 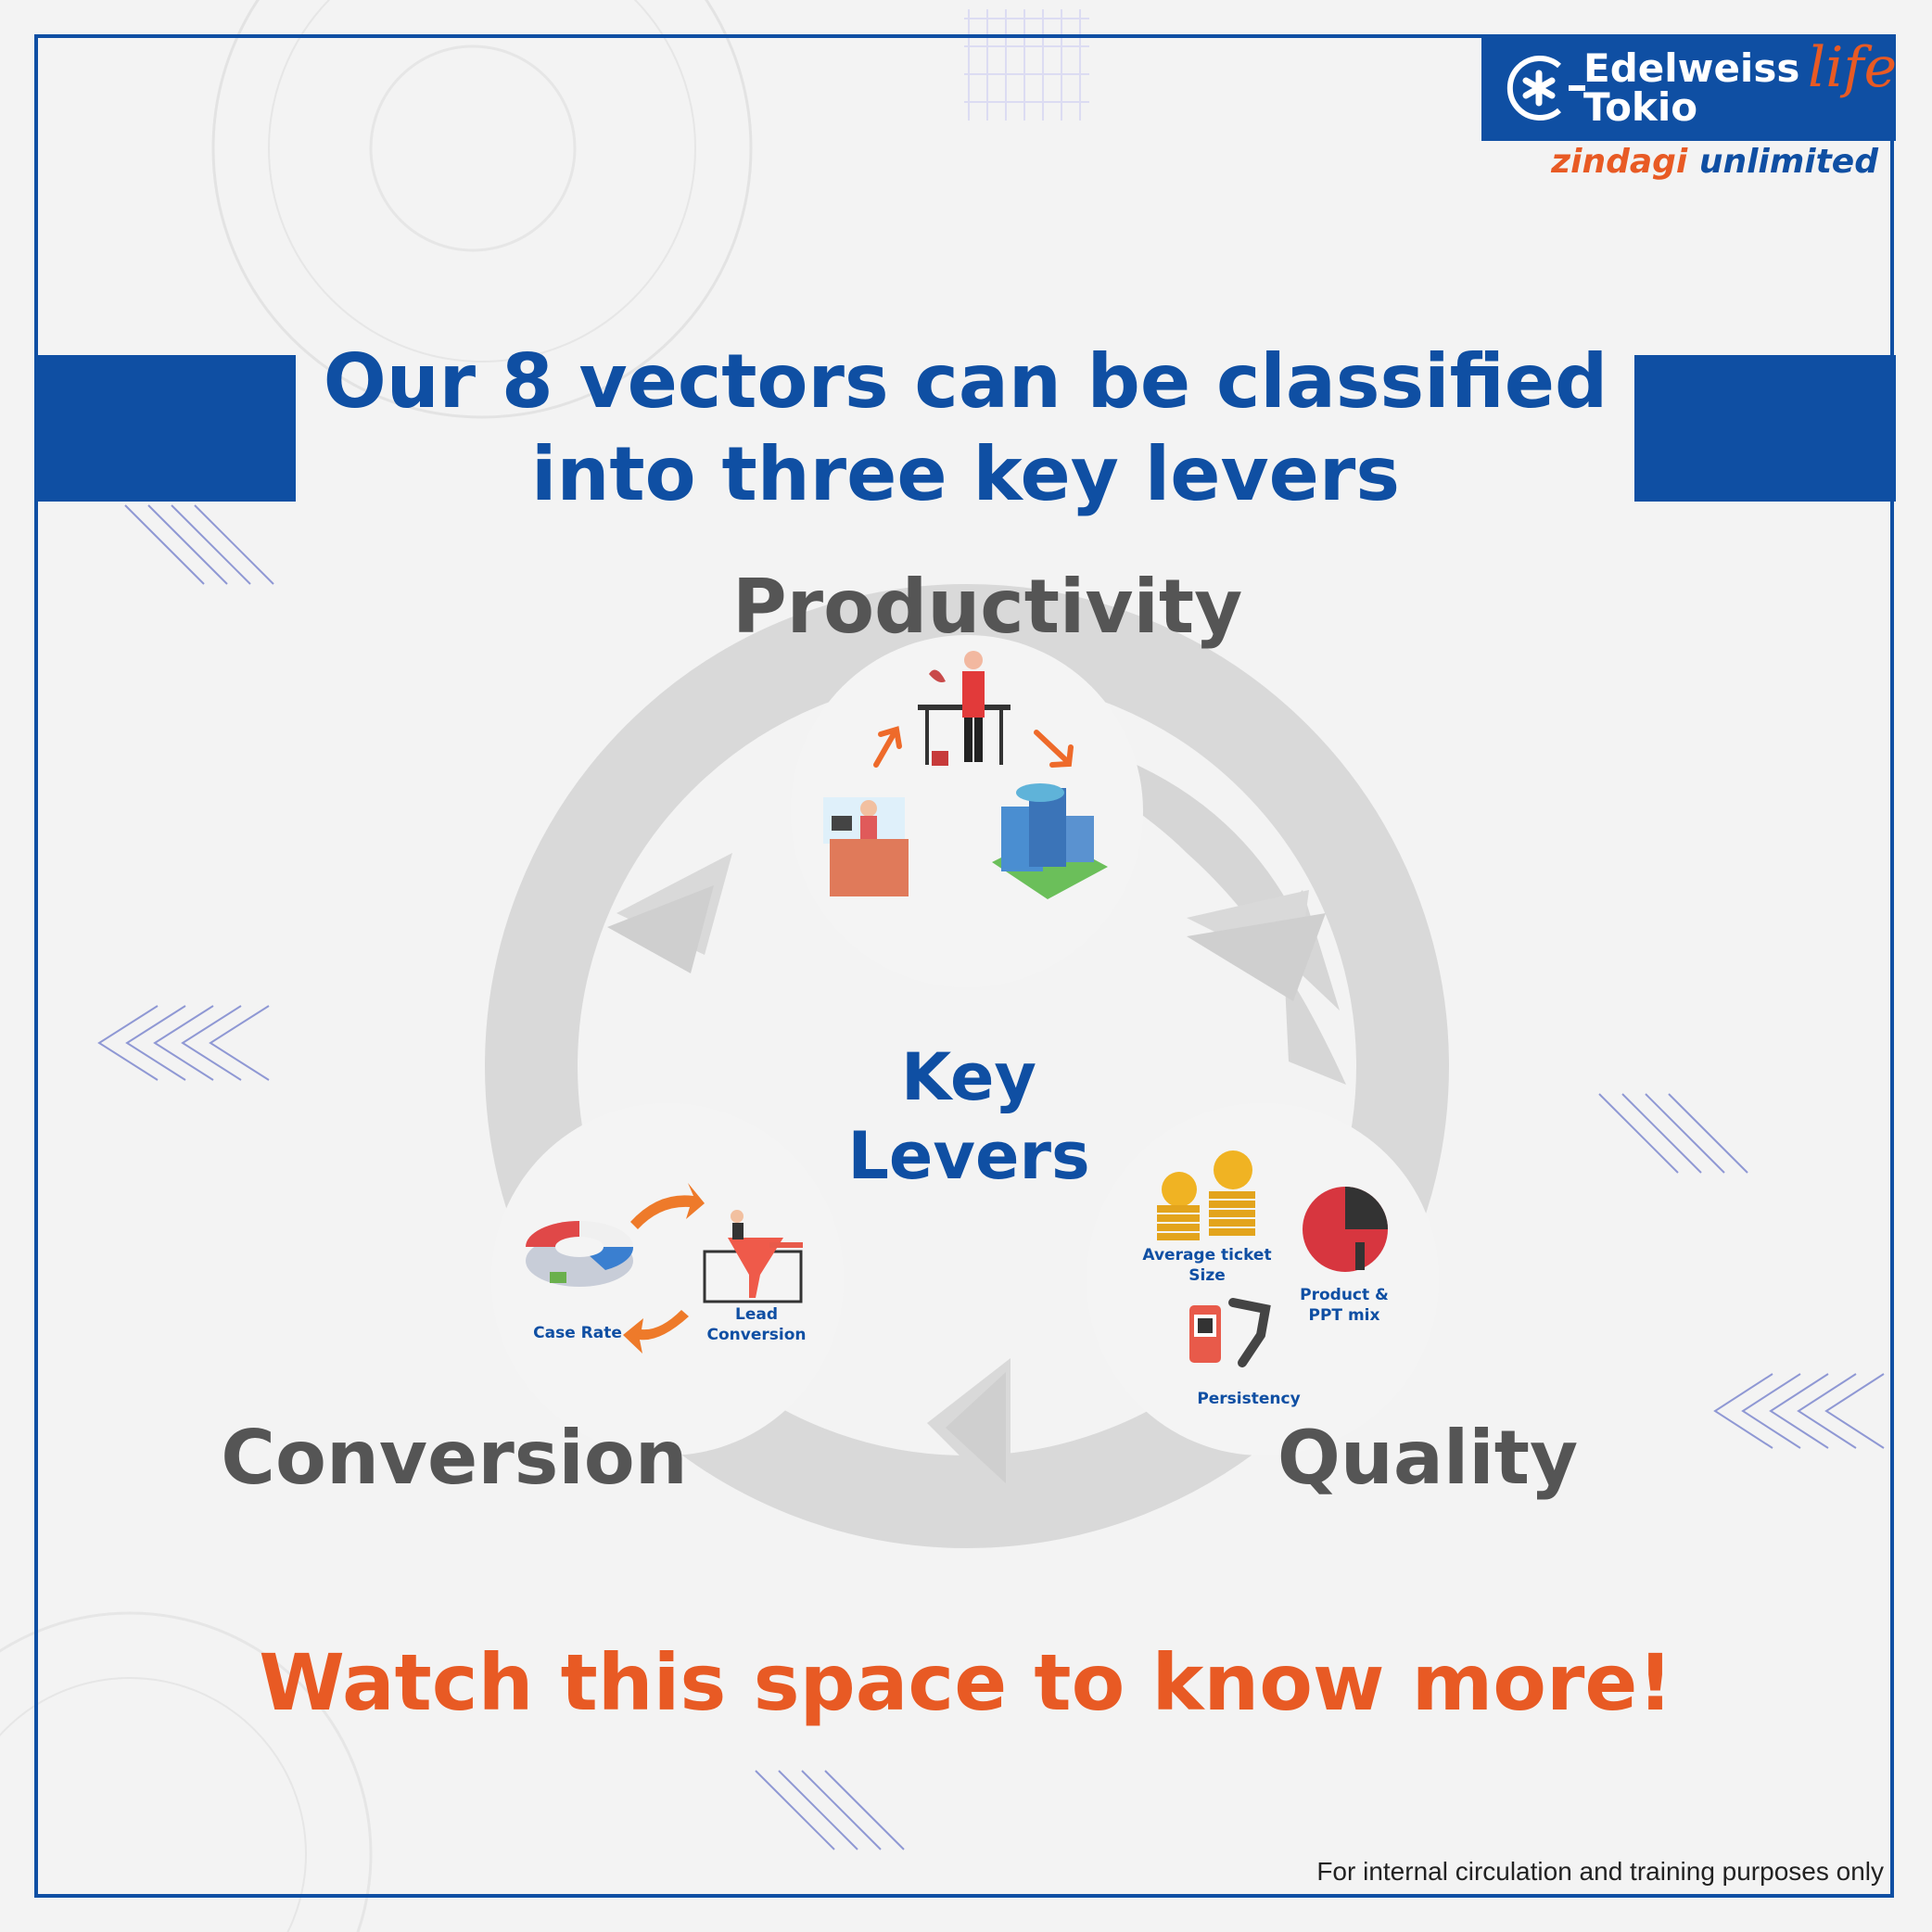 I want to click on businessman-on-phone-icon, so click(x=964, y=708).